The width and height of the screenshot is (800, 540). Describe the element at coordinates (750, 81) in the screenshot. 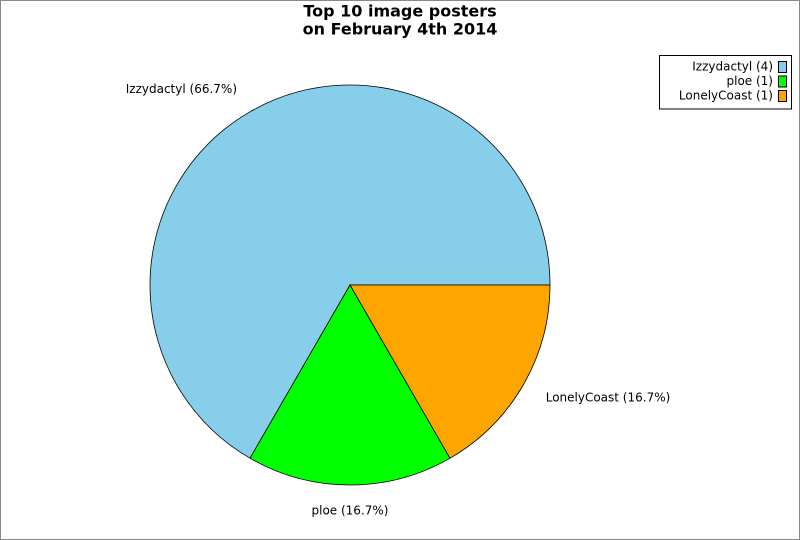

I see `legend-label: ploe (1)` at that location.